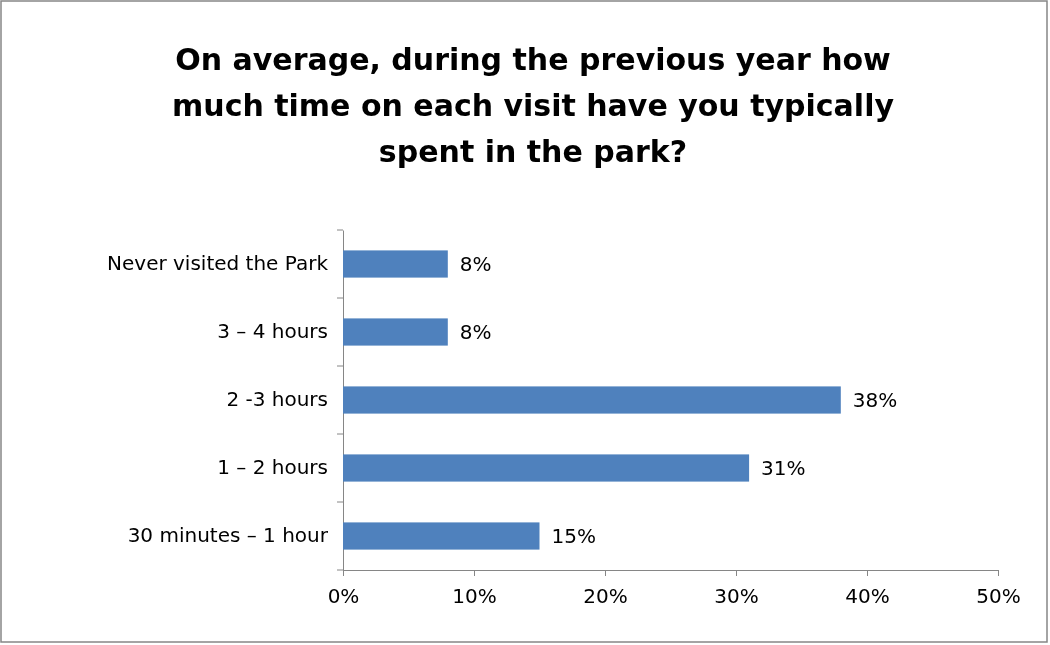 Image resolution: width=1050 pixels, height=645 pixels. What do you see at coordinates (272, 467) in the screenshot?
I see `y-tick-label: 1 – 2 hours` at bounding box center [272, 467].